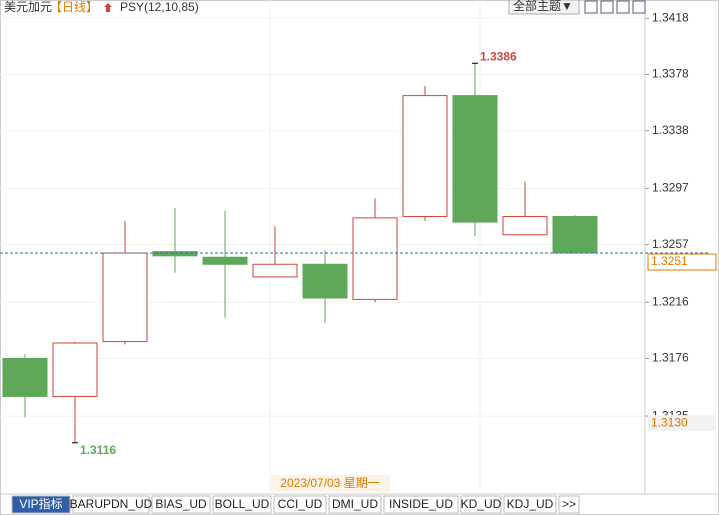 The width and height of the screenshot is (719, 515). I want to click on y-tick-label: 1.3418, so click(670, 17).